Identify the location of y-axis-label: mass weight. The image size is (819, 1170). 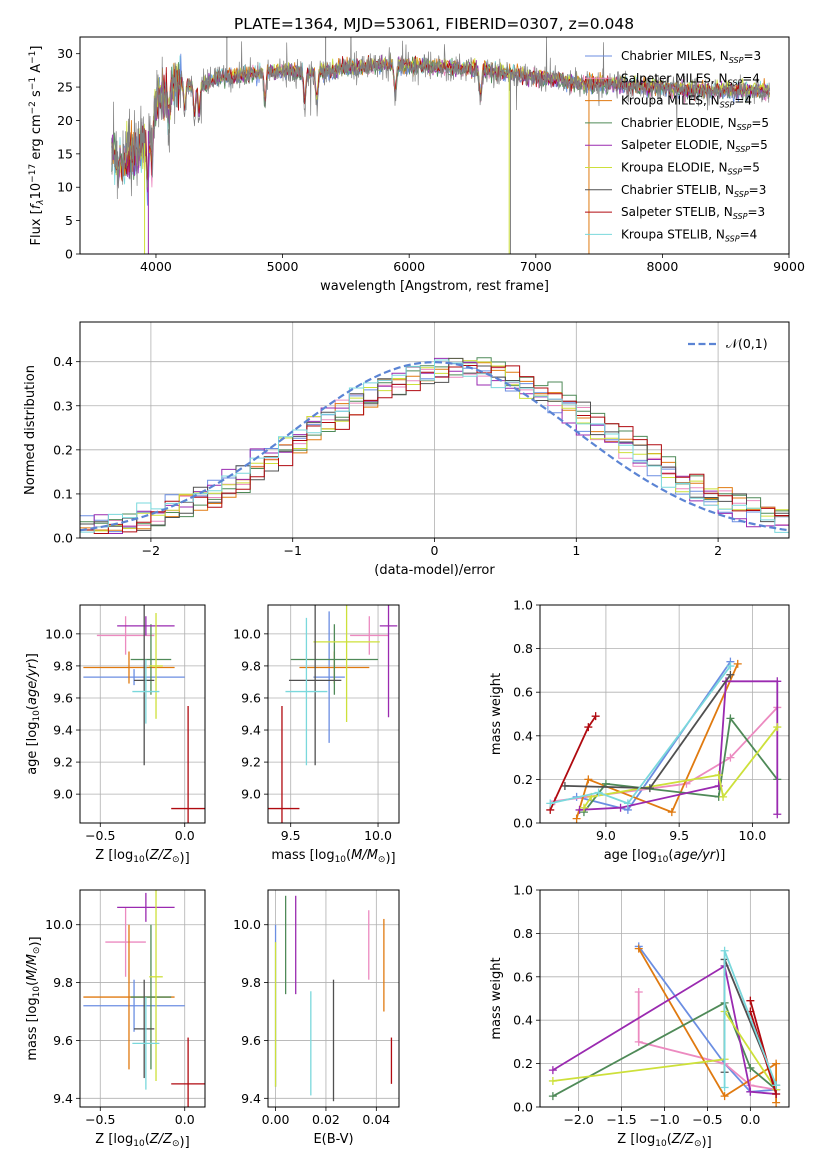
(496, 998).